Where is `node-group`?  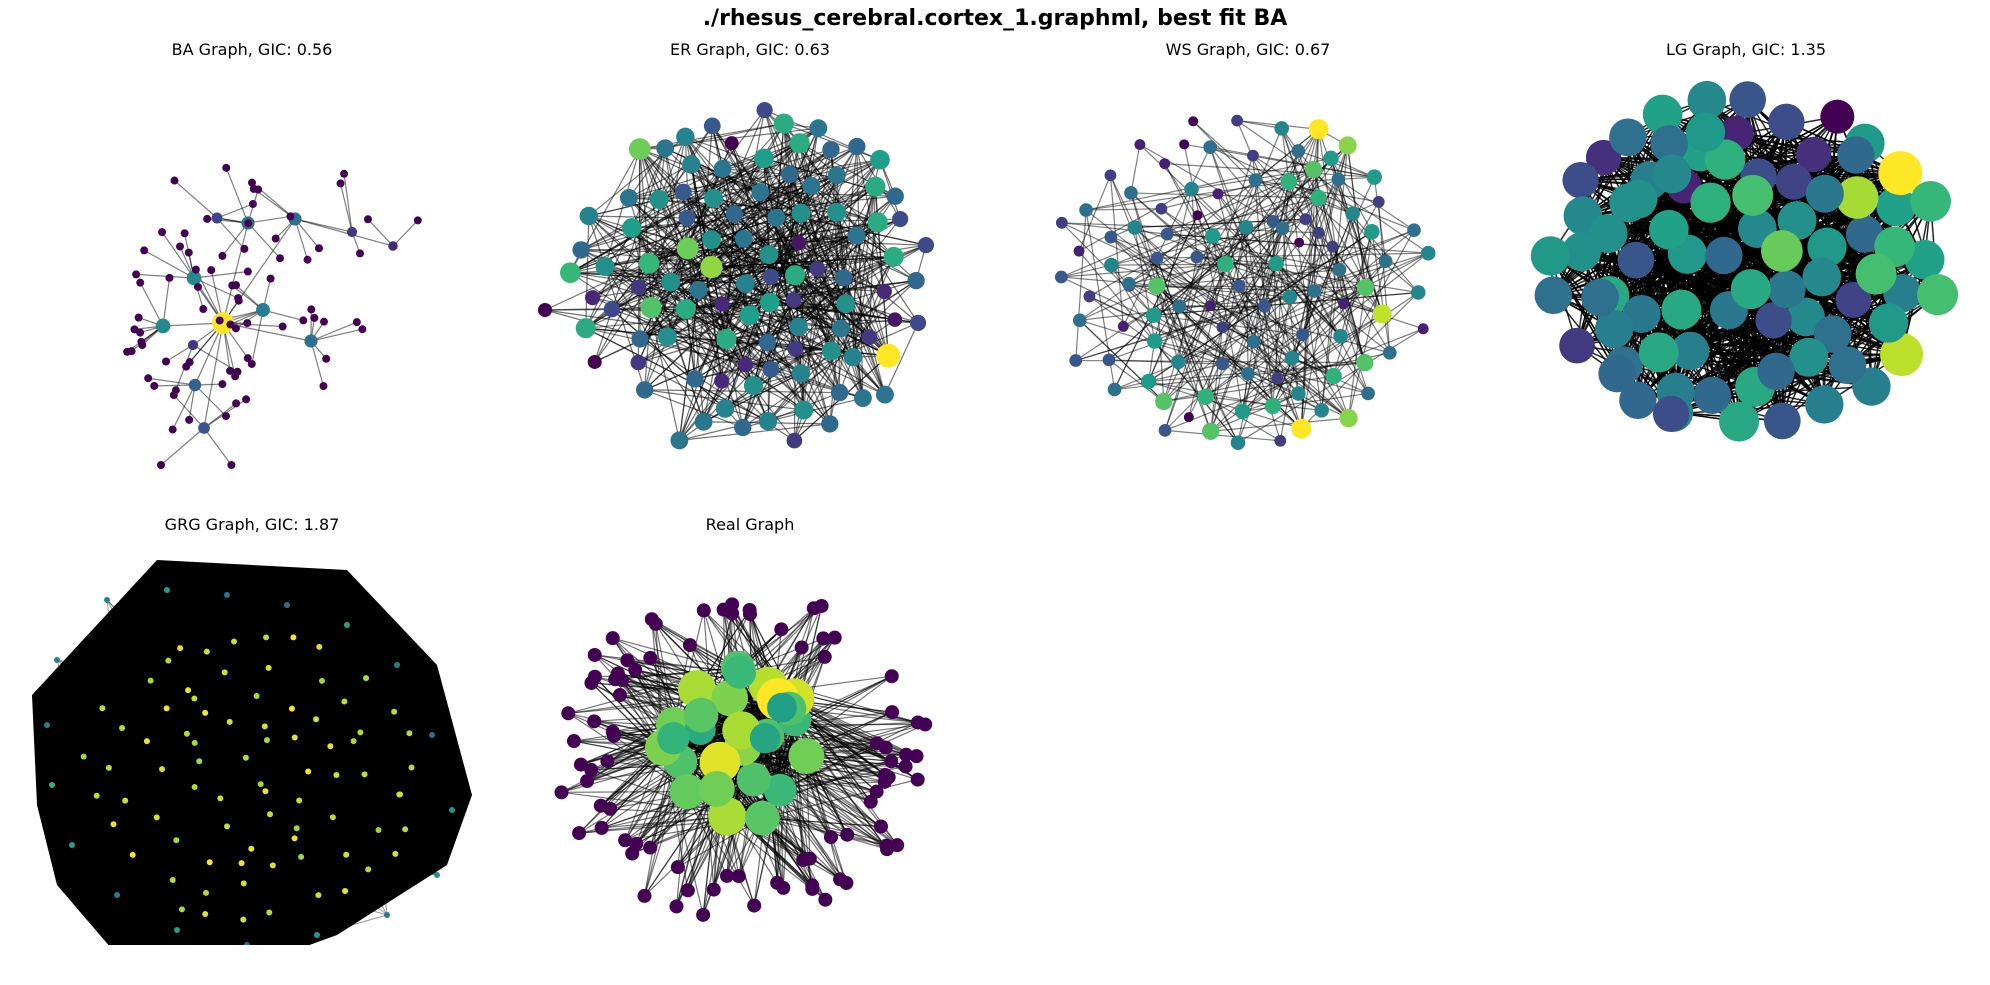
node-group is located at coordinates (1245, 282).